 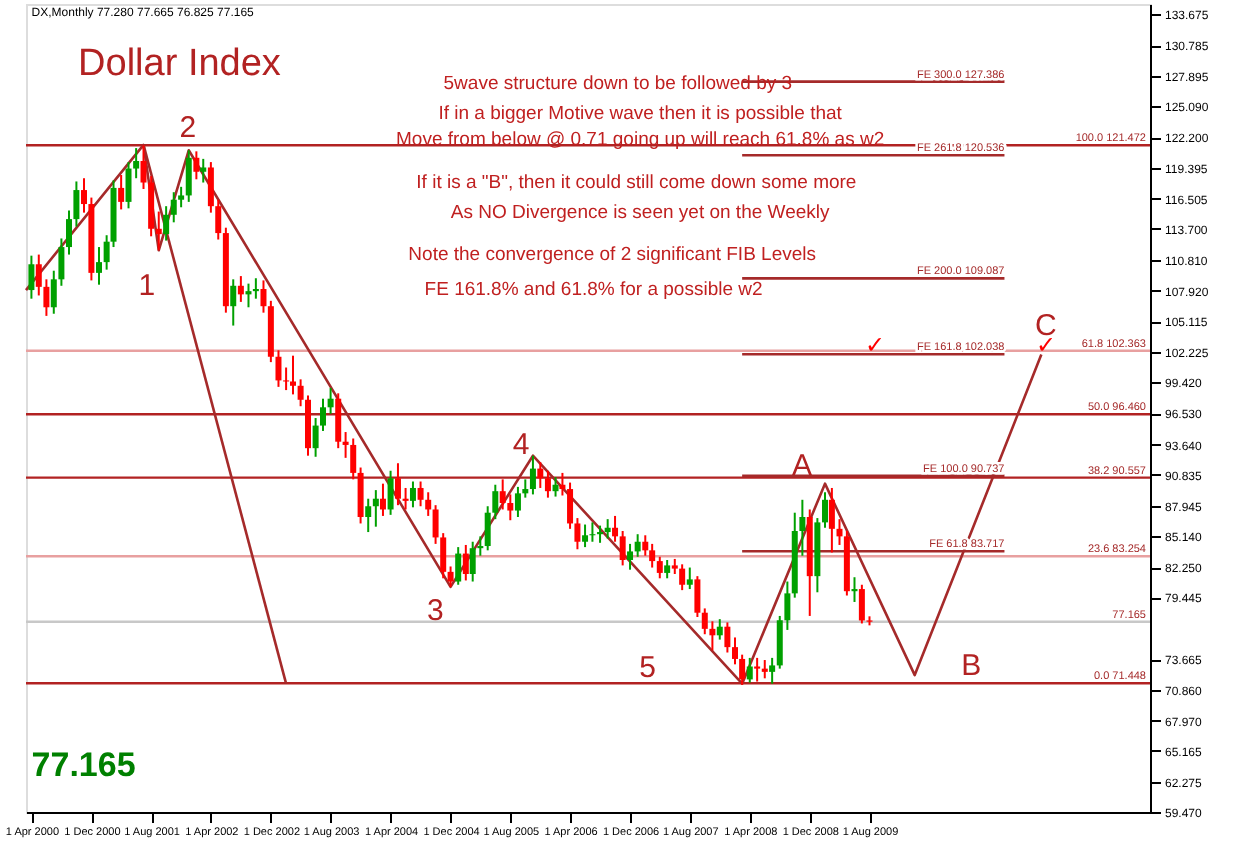 I want to click on annotation: As NO Divergence is seen yet on the Weekly, so click(x=640, y=212).